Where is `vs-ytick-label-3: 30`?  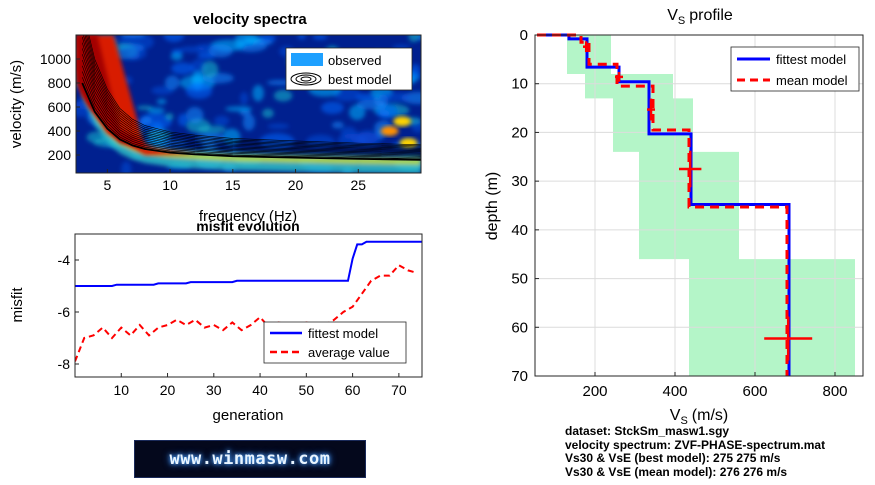
vs-ytick-label-3: 30 is located at coordinates (519, 181).